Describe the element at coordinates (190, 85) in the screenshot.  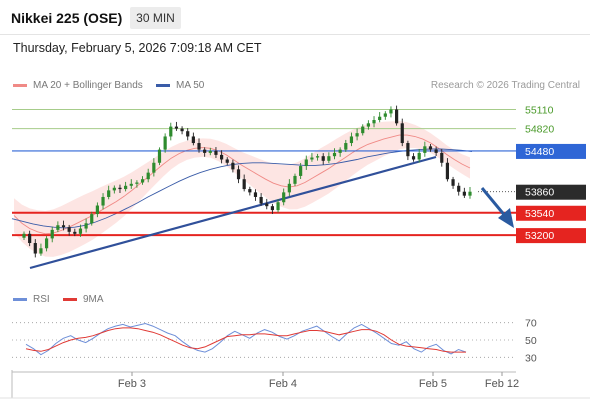
I see `legend-ma50-label: MA 50` at that location.